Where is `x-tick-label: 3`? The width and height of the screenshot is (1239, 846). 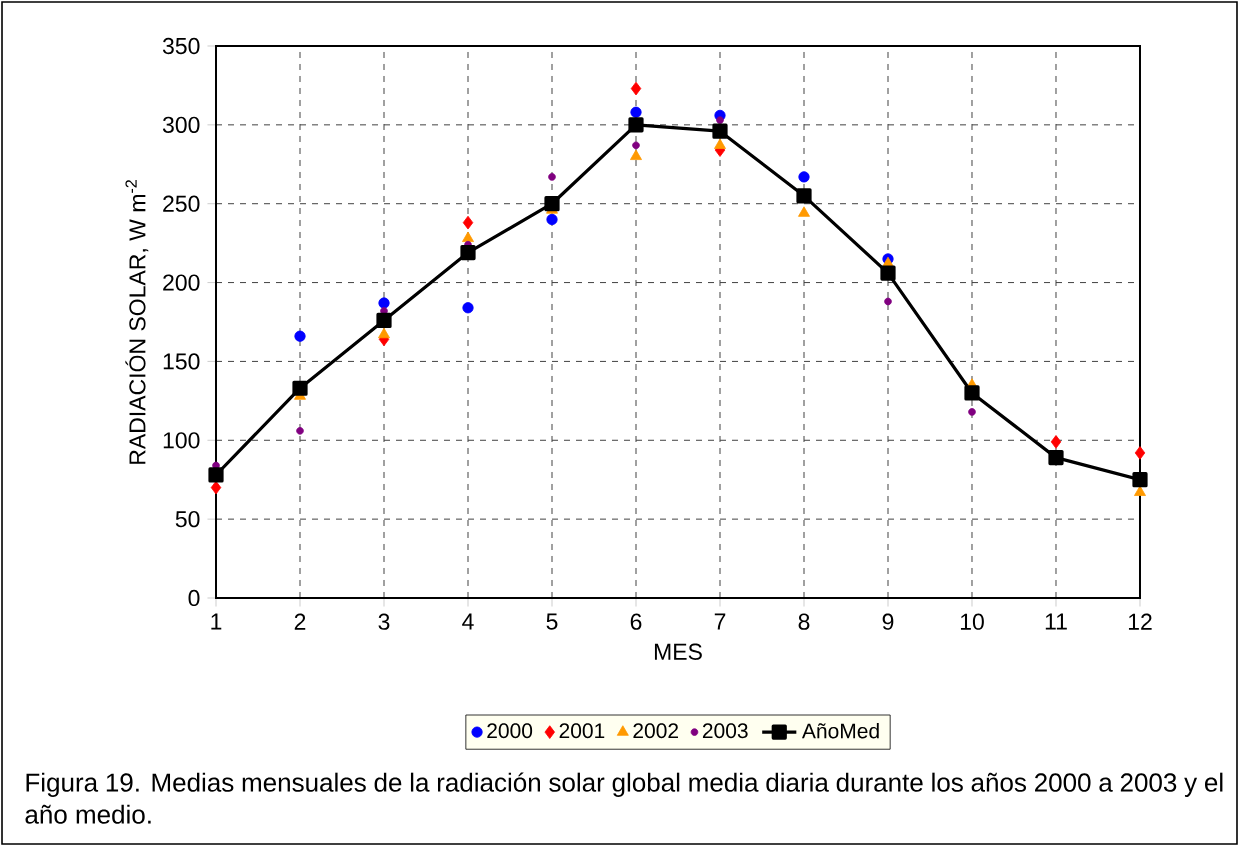 x-tick-label: 3 is located at coordinates (384, 621).